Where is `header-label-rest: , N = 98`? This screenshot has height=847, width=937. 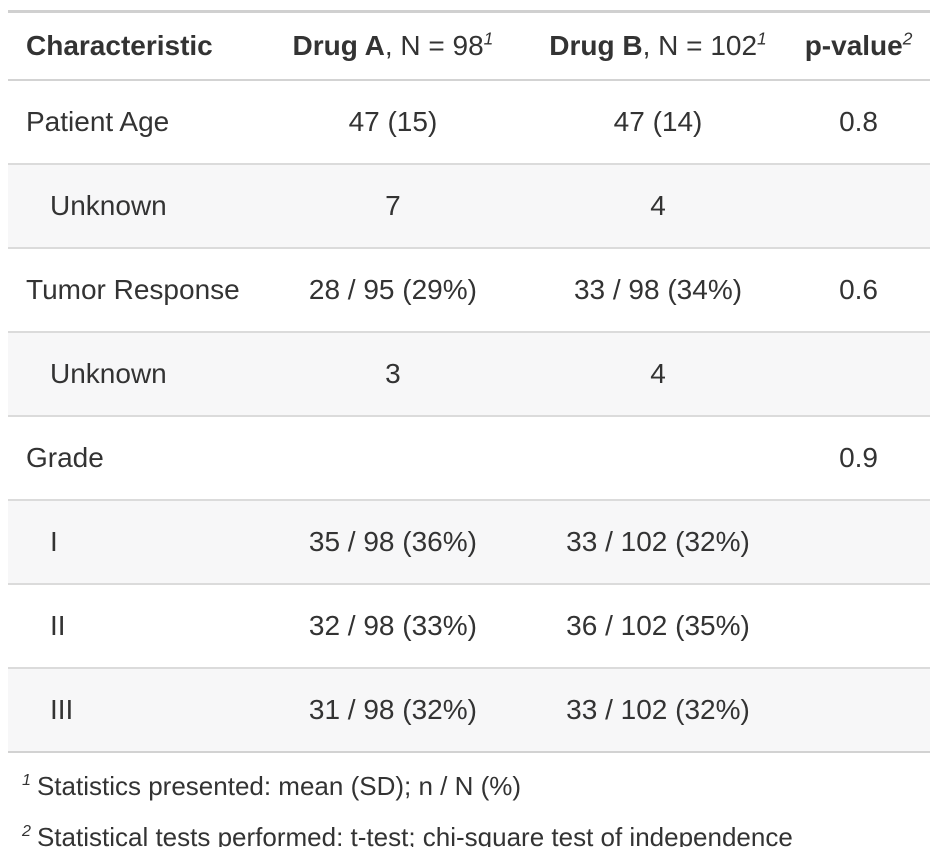 header-label-rest: , N = 98 is located at coordinates (434, 45).